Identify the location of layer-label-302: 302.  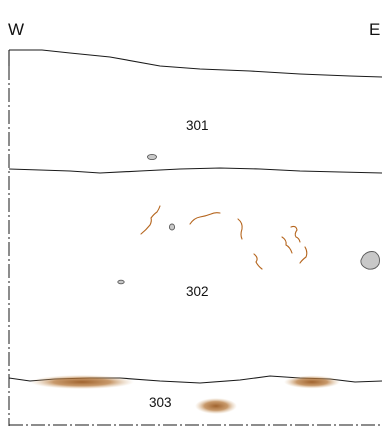
(197, 291).